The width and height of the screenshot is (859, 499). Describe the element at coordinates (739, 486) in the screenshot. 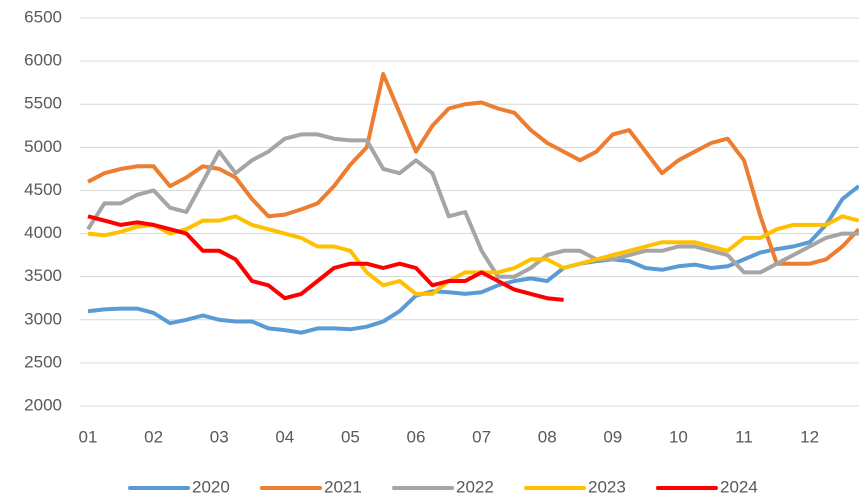

I see `legend-label: 2024` at that location.